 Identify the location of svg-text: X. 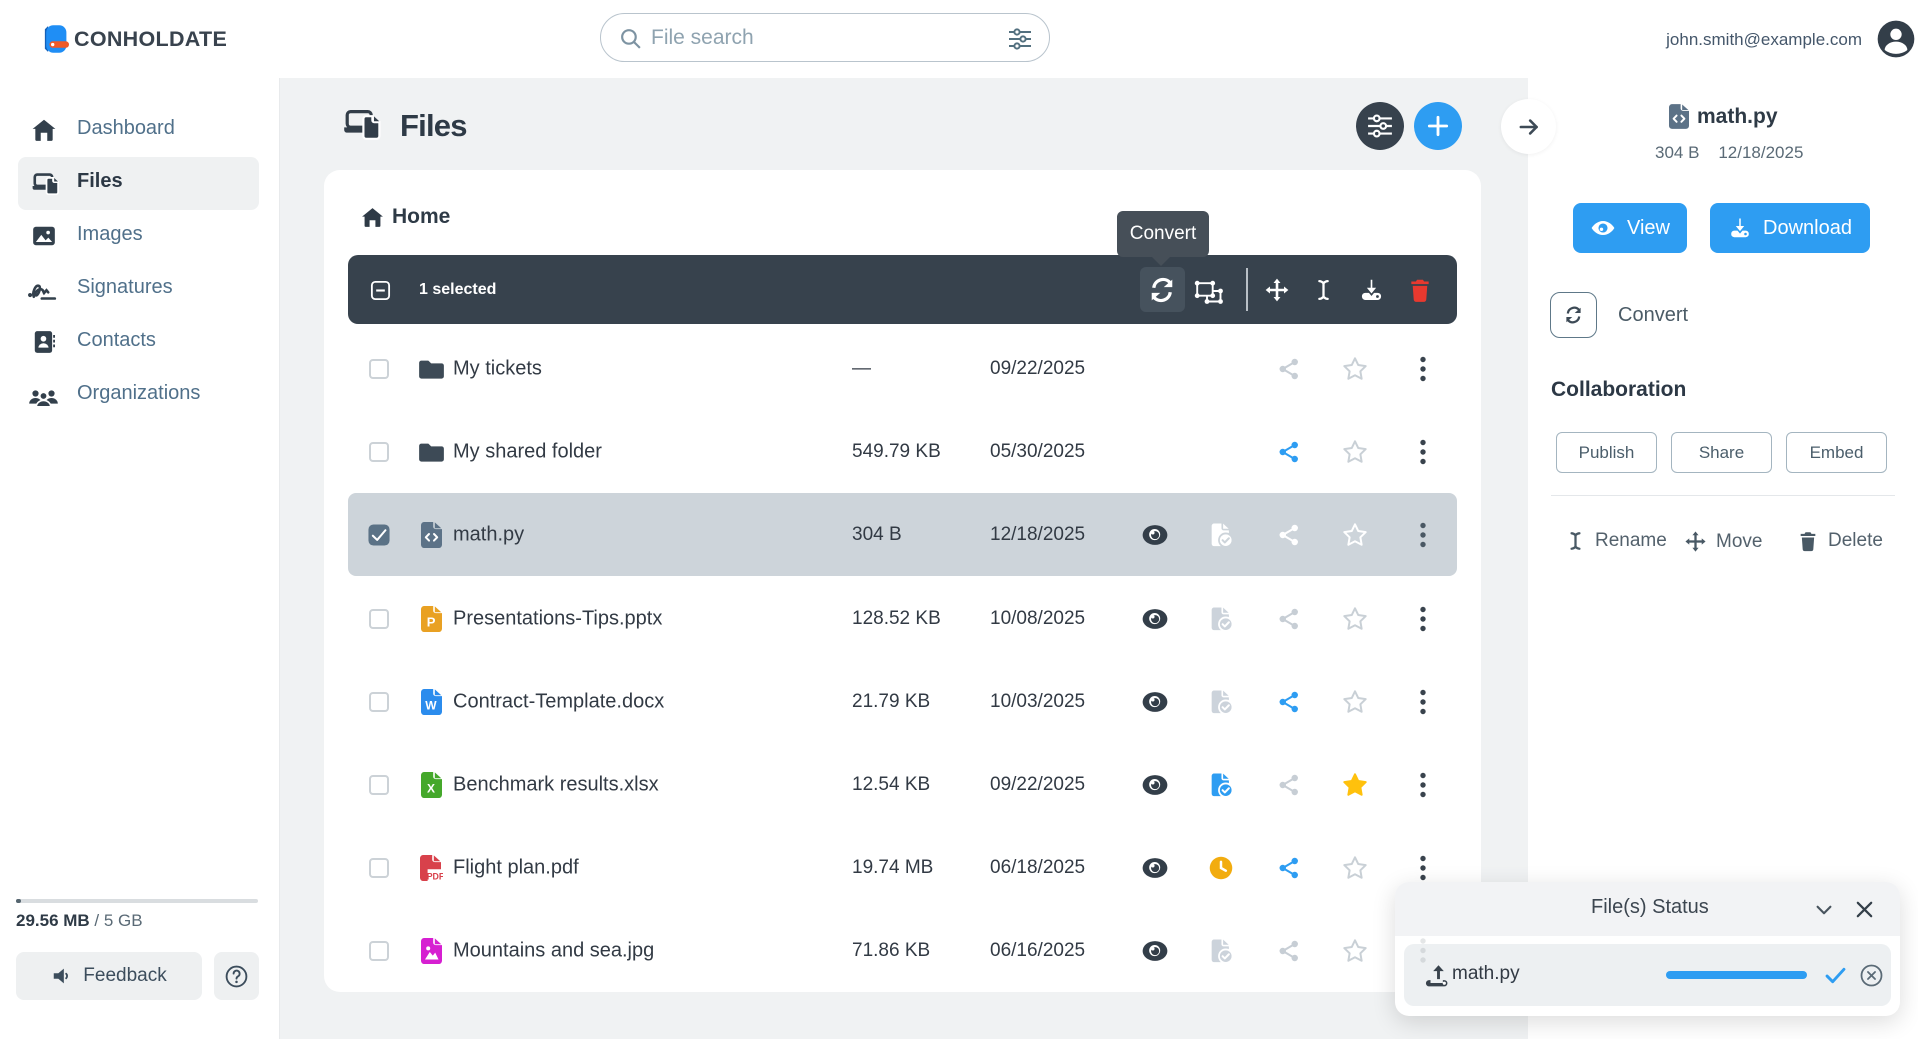
(431, 788).